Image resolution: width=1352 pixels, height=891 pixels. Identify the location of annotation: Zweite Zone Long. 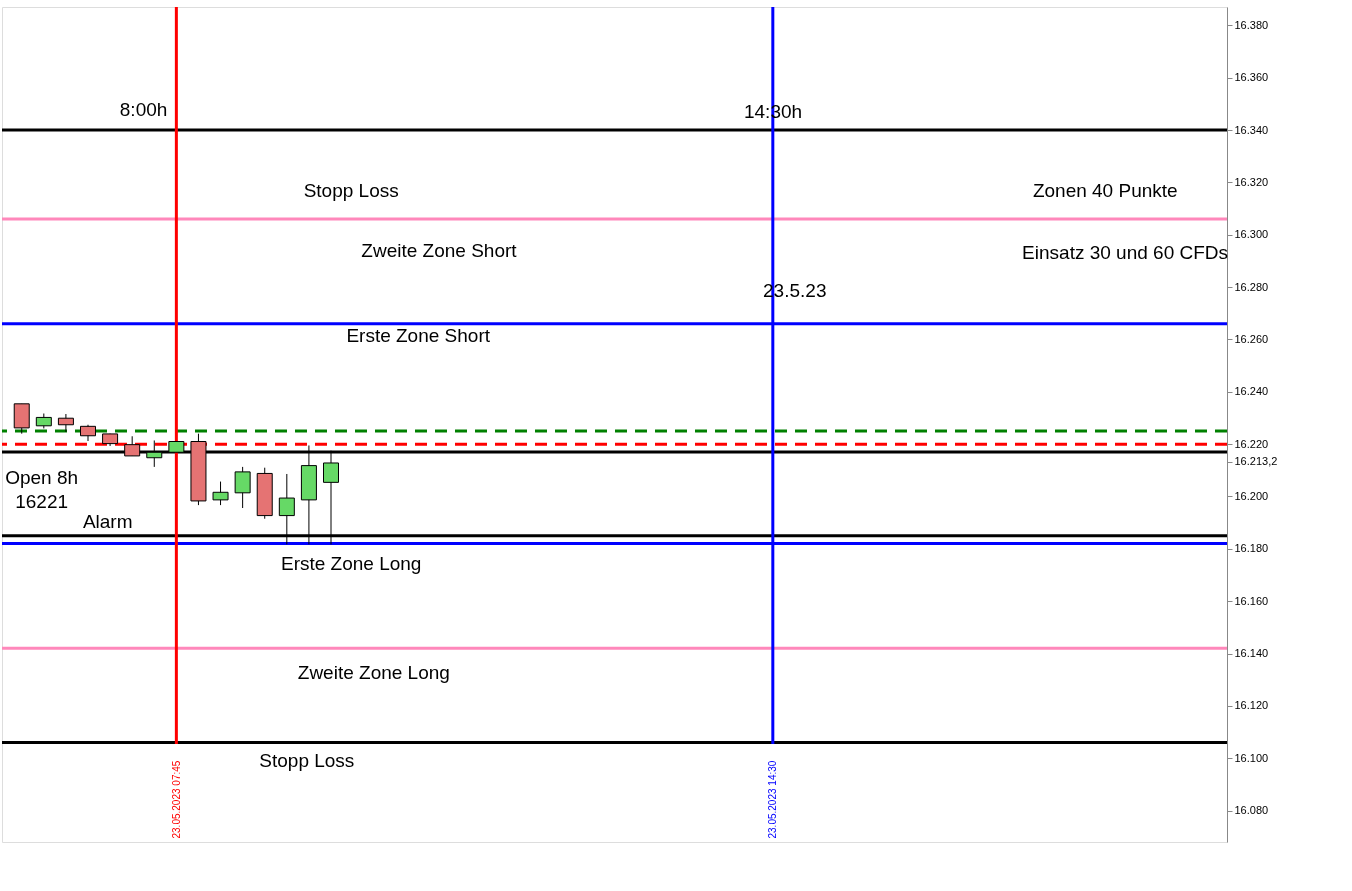
(373, 673).